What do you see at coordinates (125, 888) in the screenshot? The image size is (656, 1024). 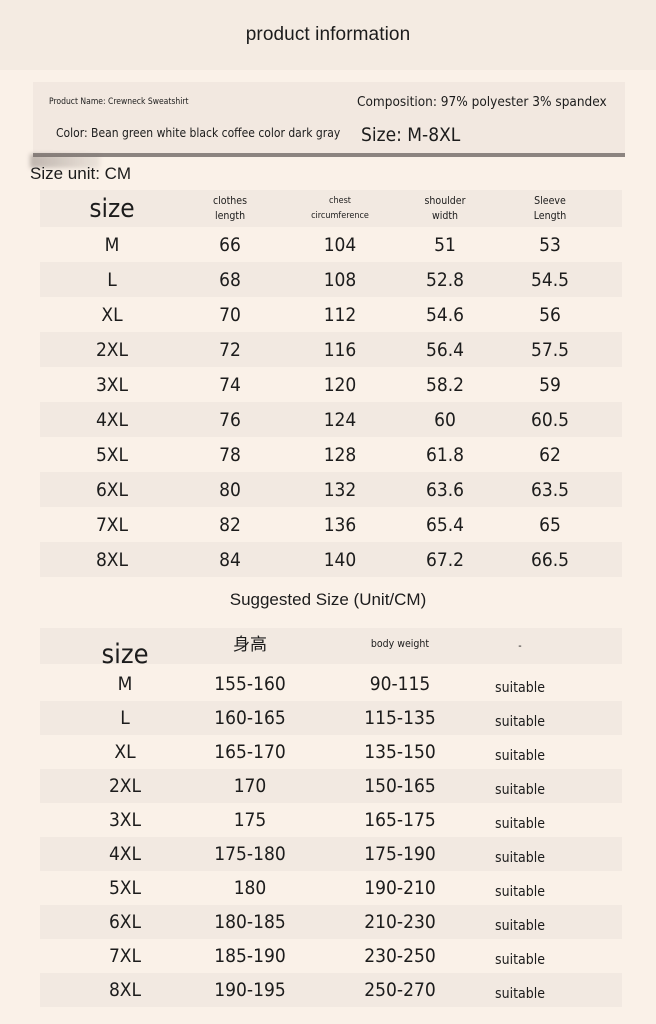 I see `size-cell: 5XL` at bounding box center [125, 888].